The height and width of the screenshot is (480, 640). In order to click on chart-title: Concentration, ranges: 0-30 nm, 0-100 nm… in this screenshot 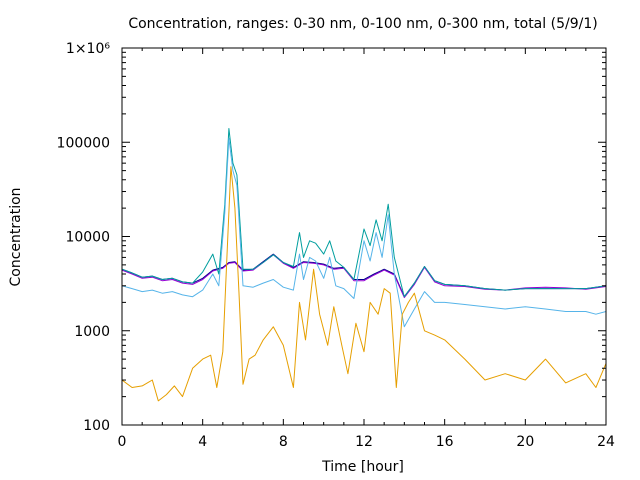, I will do `click(362, 24)`.